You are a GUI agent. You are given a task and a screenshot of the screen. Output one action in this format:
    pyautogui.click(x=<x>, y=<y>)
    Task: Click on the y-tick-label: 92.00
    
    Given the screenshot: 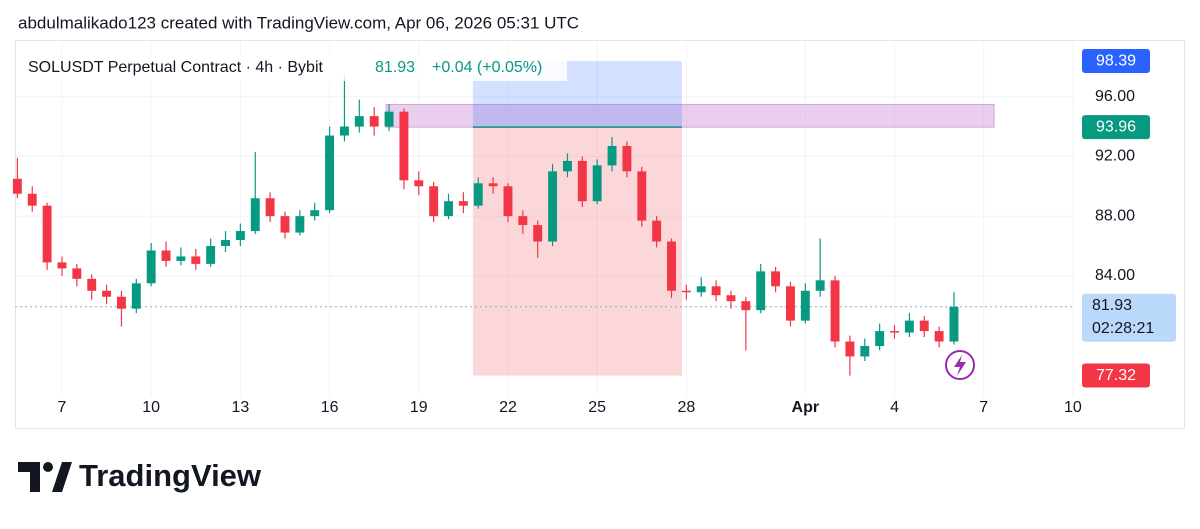 What is the action you would take?
    pyautogui.click(x=1115, y=156)
    